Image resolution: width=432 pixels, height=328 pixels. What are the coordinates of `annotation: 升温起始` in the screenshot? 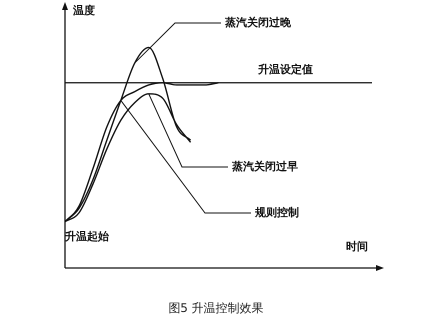 It's located at (87, 236).